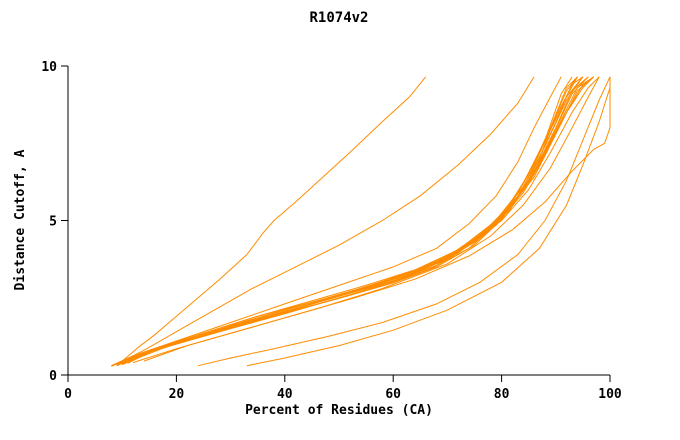 The image size is (680, 440). Describe the element at coordinates (610, 394) in the screenshot. I see `x-tick-label: 100` at that location.